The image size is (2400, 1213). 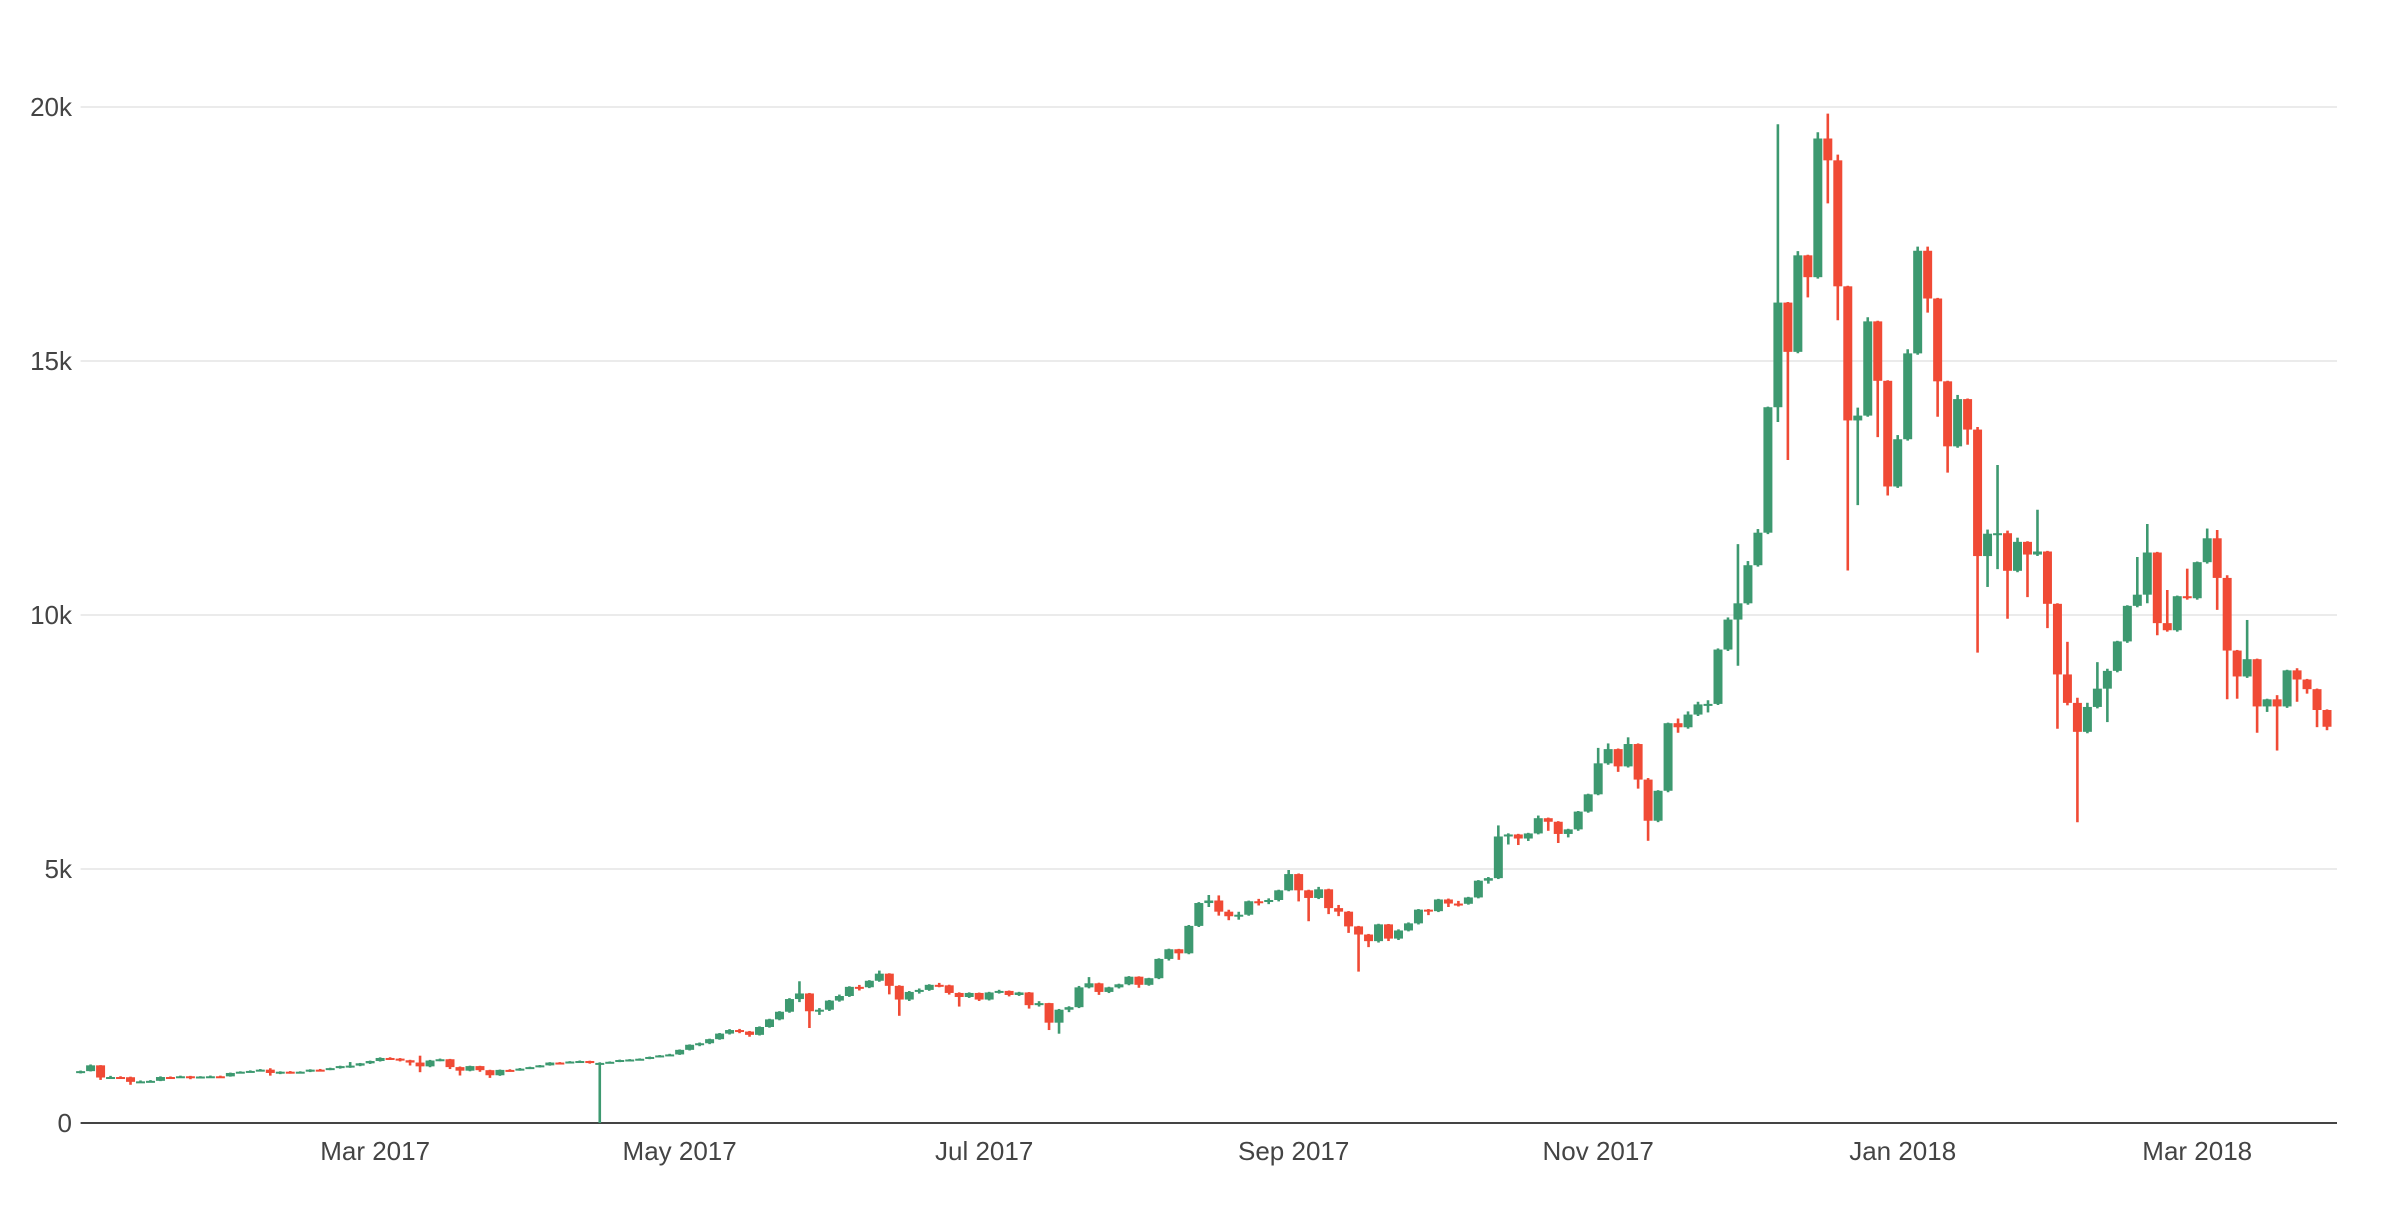 I want to click on x-tick-label: Sep 2017, so click(x=1293, y=1151).